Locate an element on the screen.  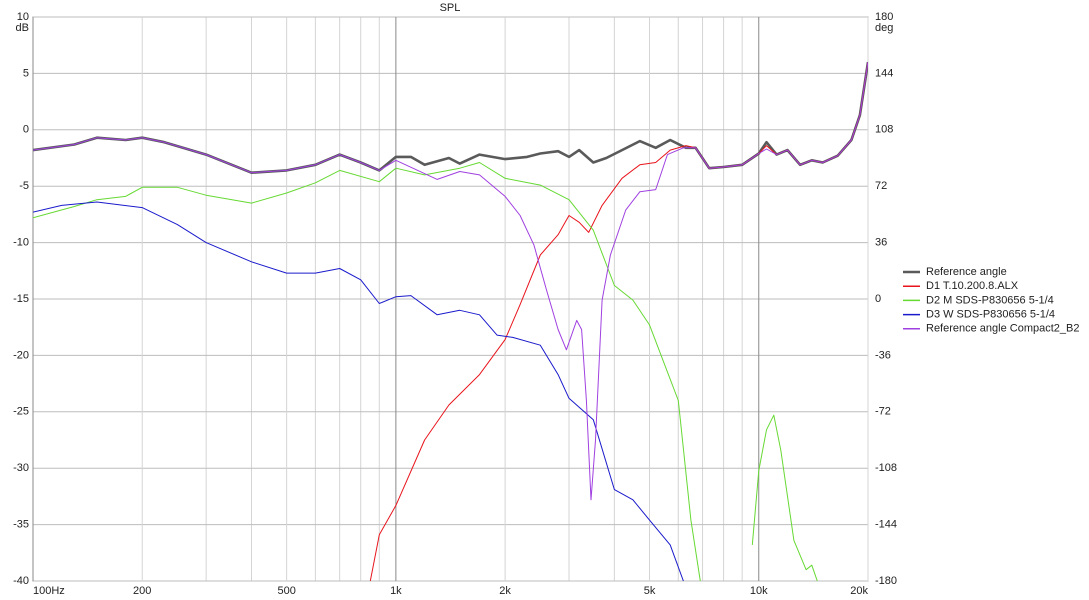
y2-tick-label: 72 is located at coordinates (881, 186).